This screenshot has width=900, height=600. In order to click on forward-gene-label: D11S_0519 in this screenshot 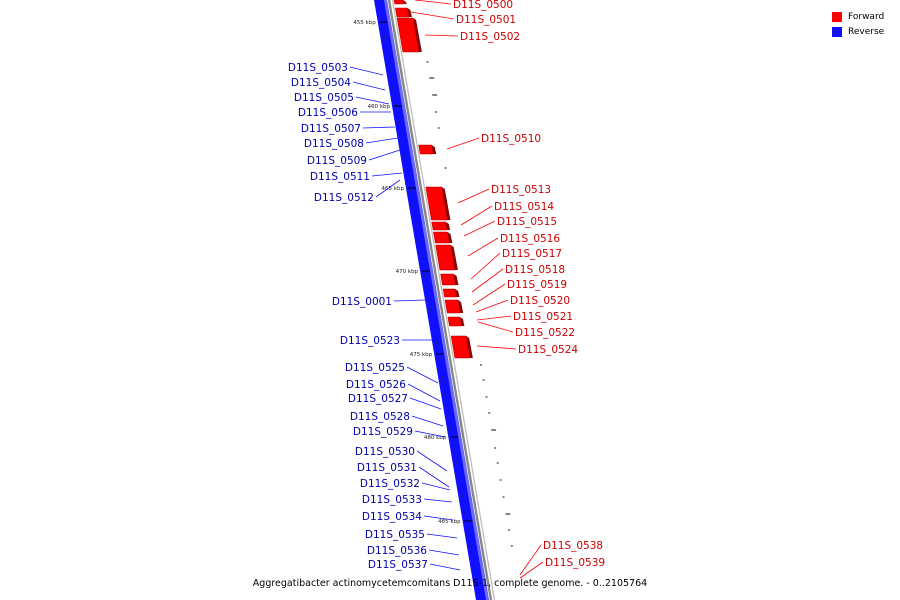, I will do `click(537, 285)`.